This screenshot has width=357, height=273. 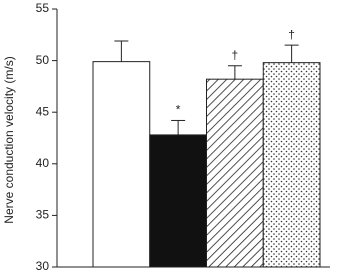 I want to click on y-tick-label: 45, so click(x=43, y=111).